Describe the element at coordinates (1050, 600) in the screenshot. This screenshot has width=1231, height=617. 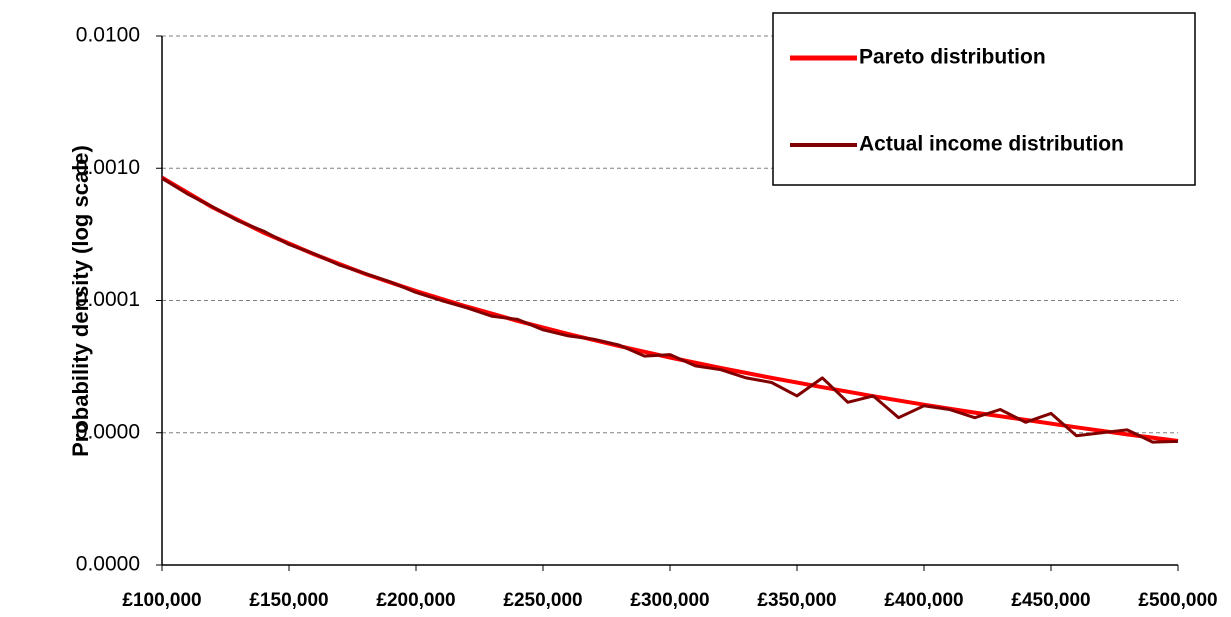
I see `x-tick-label: £450,000` at that location.